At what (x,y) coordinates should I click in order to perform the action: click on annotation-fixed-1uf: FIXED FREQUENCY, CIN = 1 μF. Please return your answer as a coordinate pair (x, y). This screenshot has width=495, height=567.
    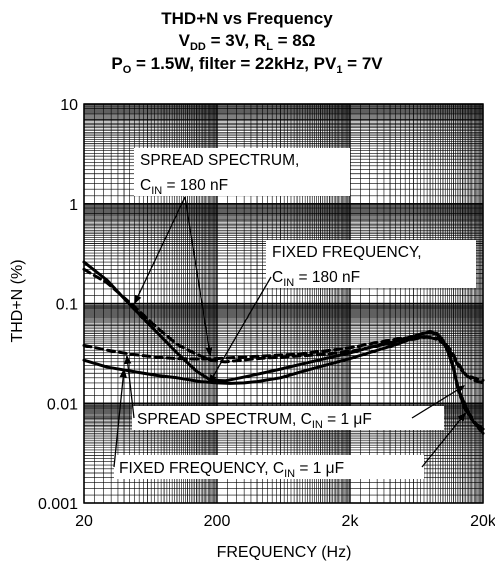
    Looking at the image, I should click on (269, 467).